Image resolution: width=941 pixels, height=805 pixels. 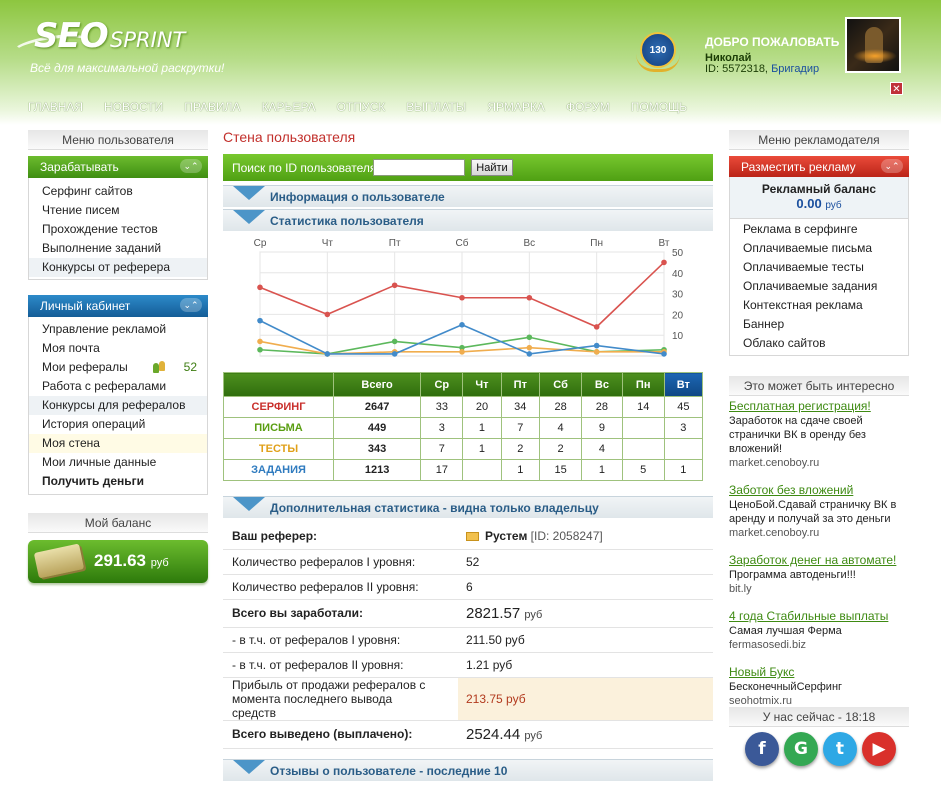 What do you see at coordinates (791, 490) in the screenshot?
I see `ad-title-link: Заботок без вложений` at bounding box center [791, 490].